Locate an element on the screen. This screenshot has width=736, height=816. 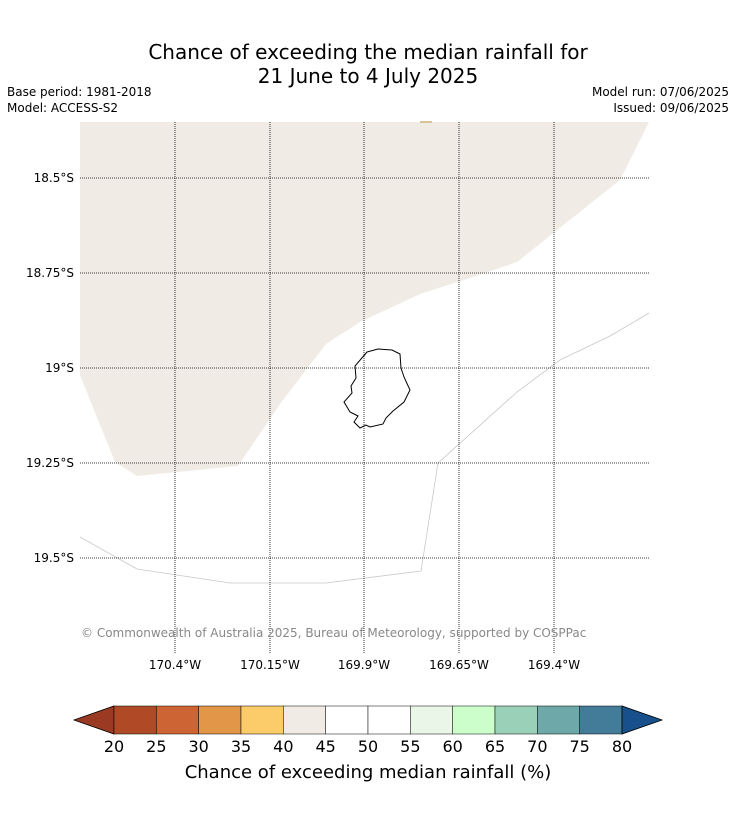
issued-text: Issued: 09/06/2025 is located at coordinates (671, 108).